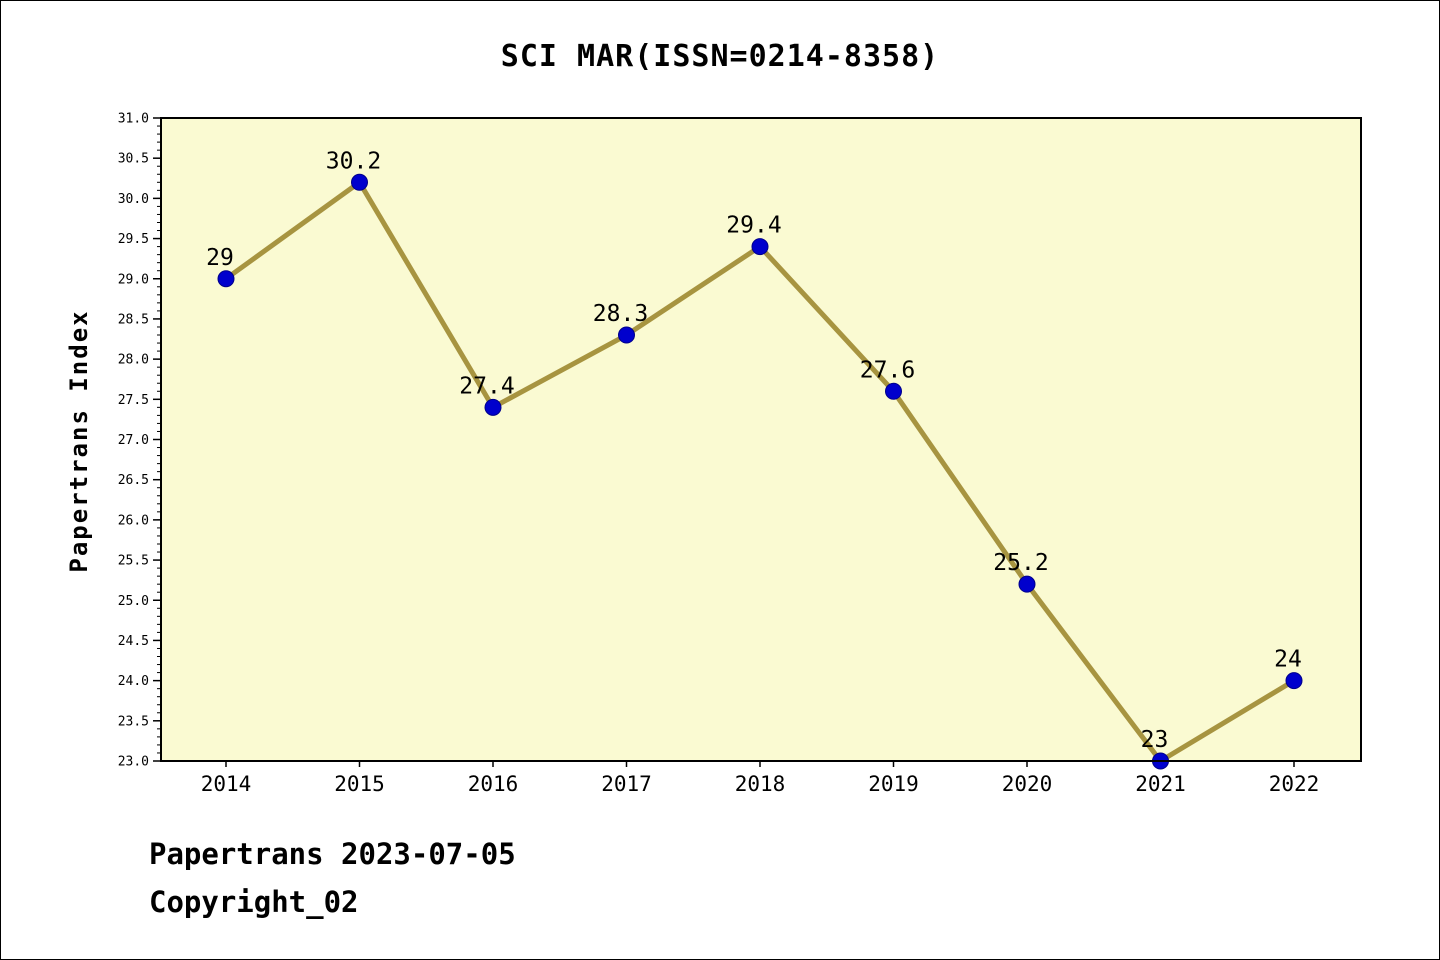 This screenshot has width=1440, height=960. I want to click on point-value-label: 24, so click(1288, 660).